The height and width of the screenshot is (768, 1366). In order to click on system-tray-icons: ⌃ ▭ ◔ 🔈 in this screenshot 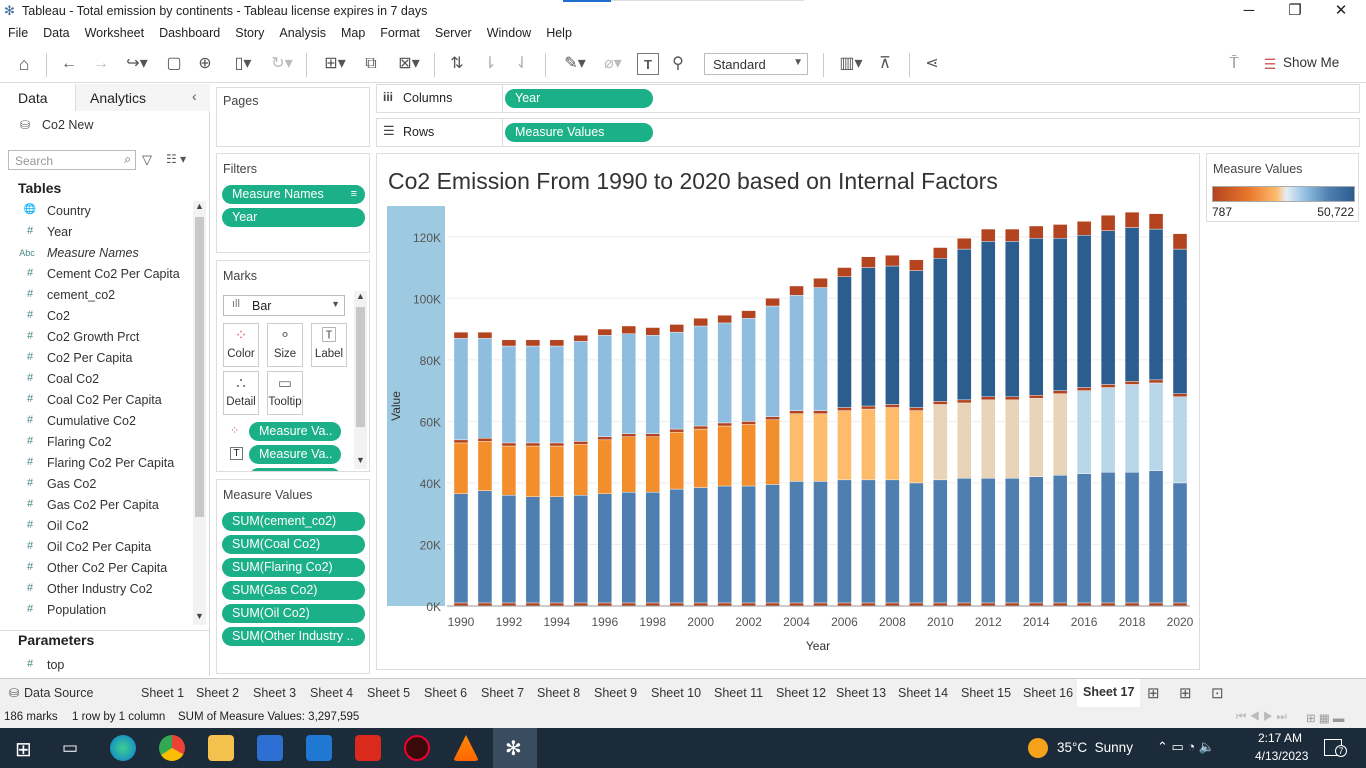, I will do `click(1186, 746)`.